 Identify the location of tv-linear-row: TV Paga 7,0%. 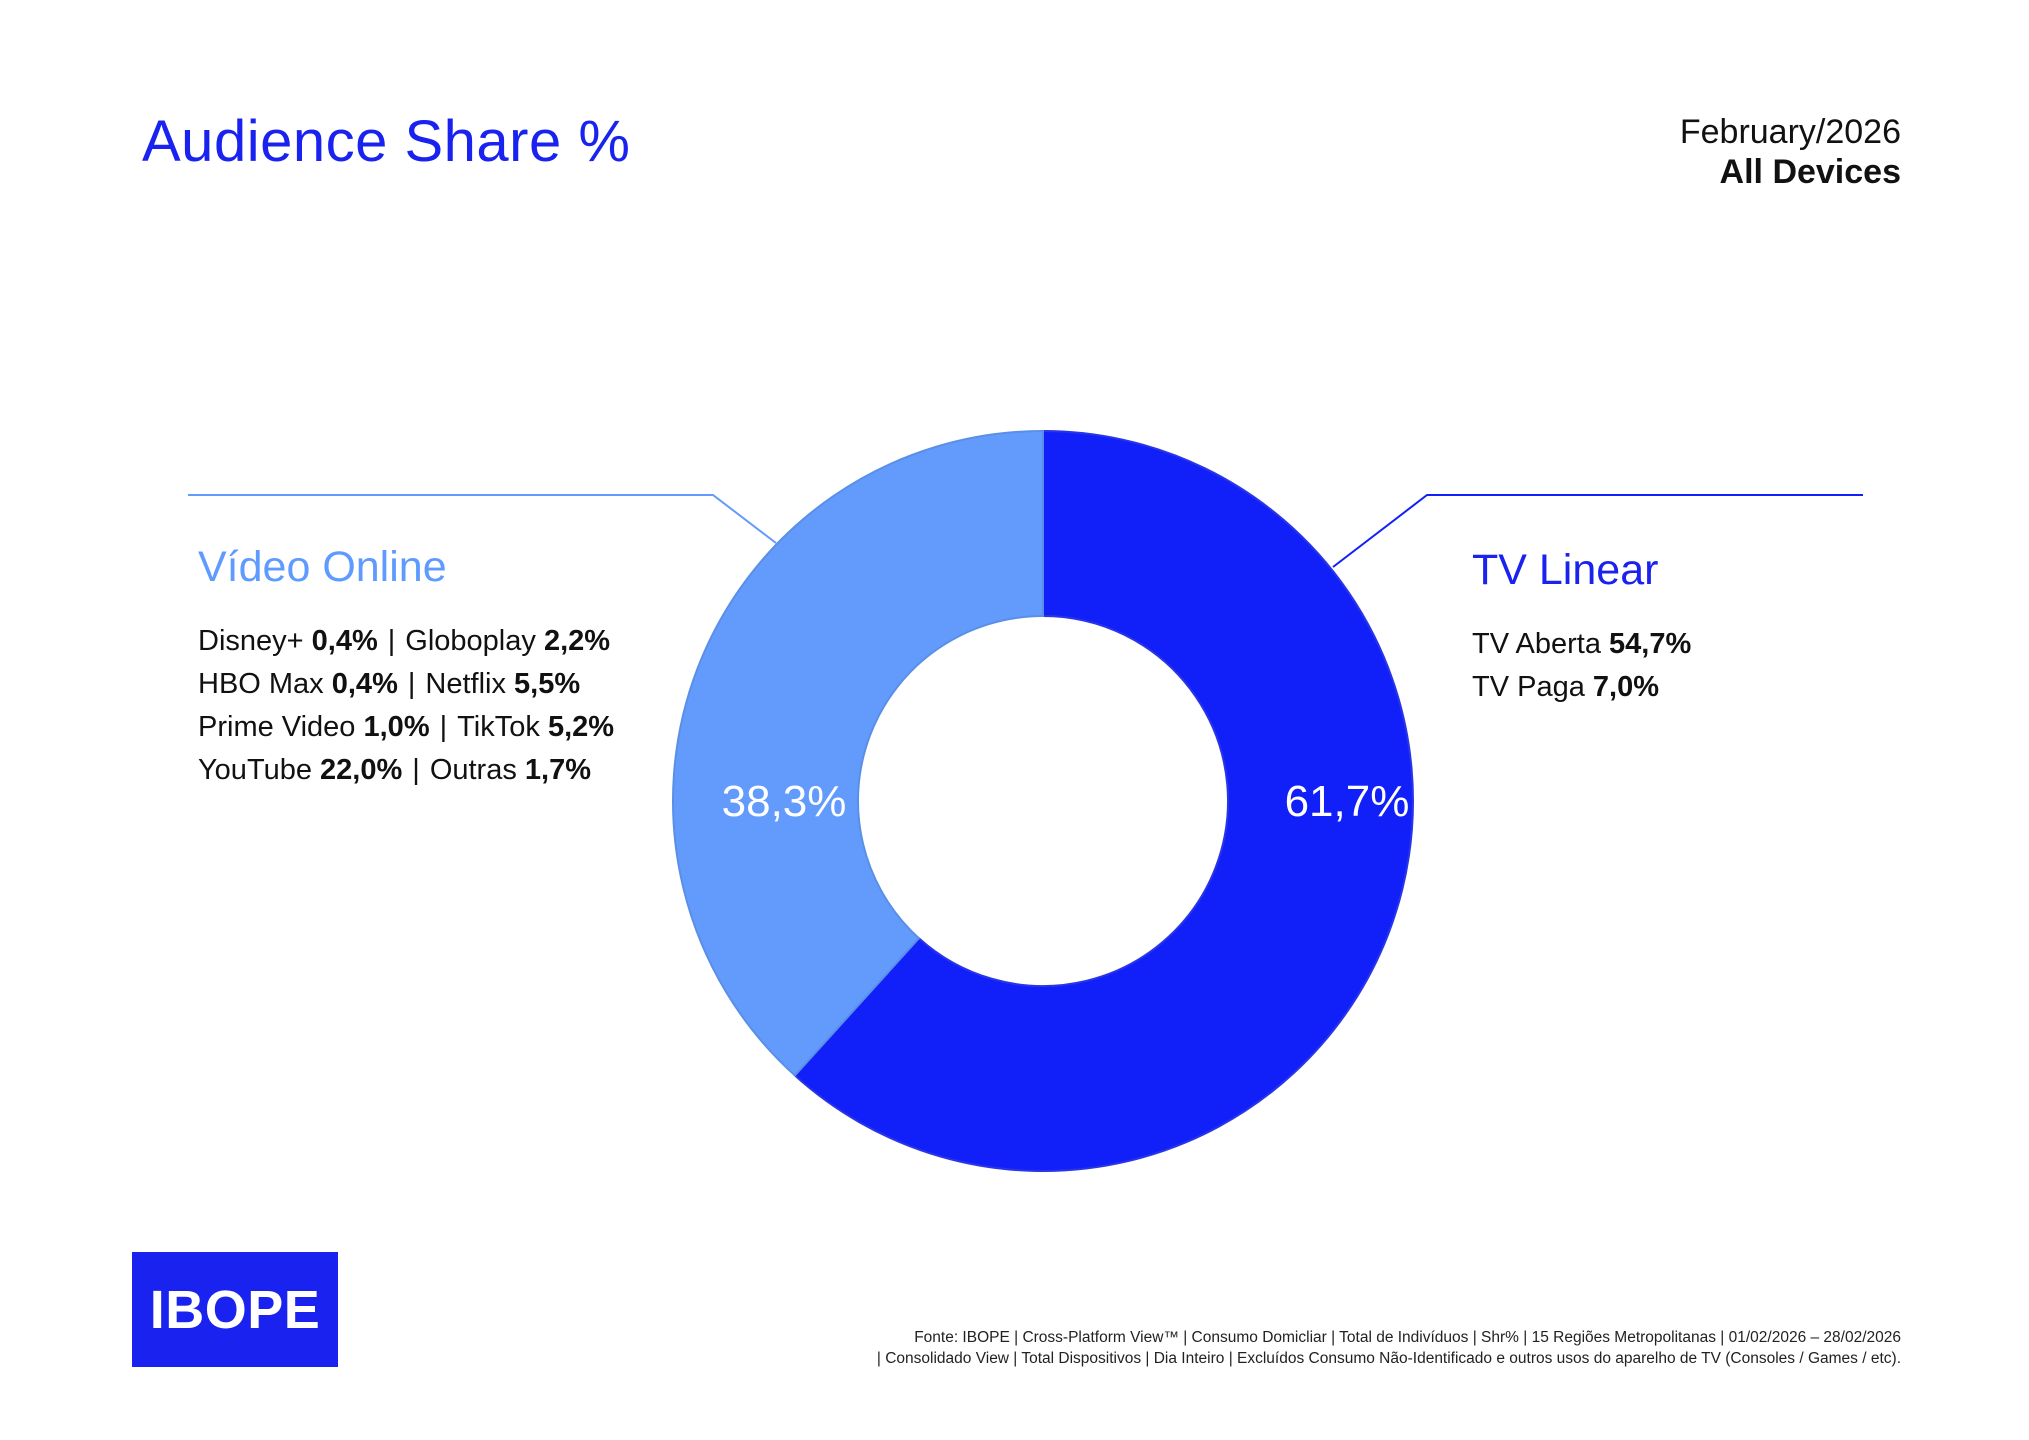
(1581, 687).